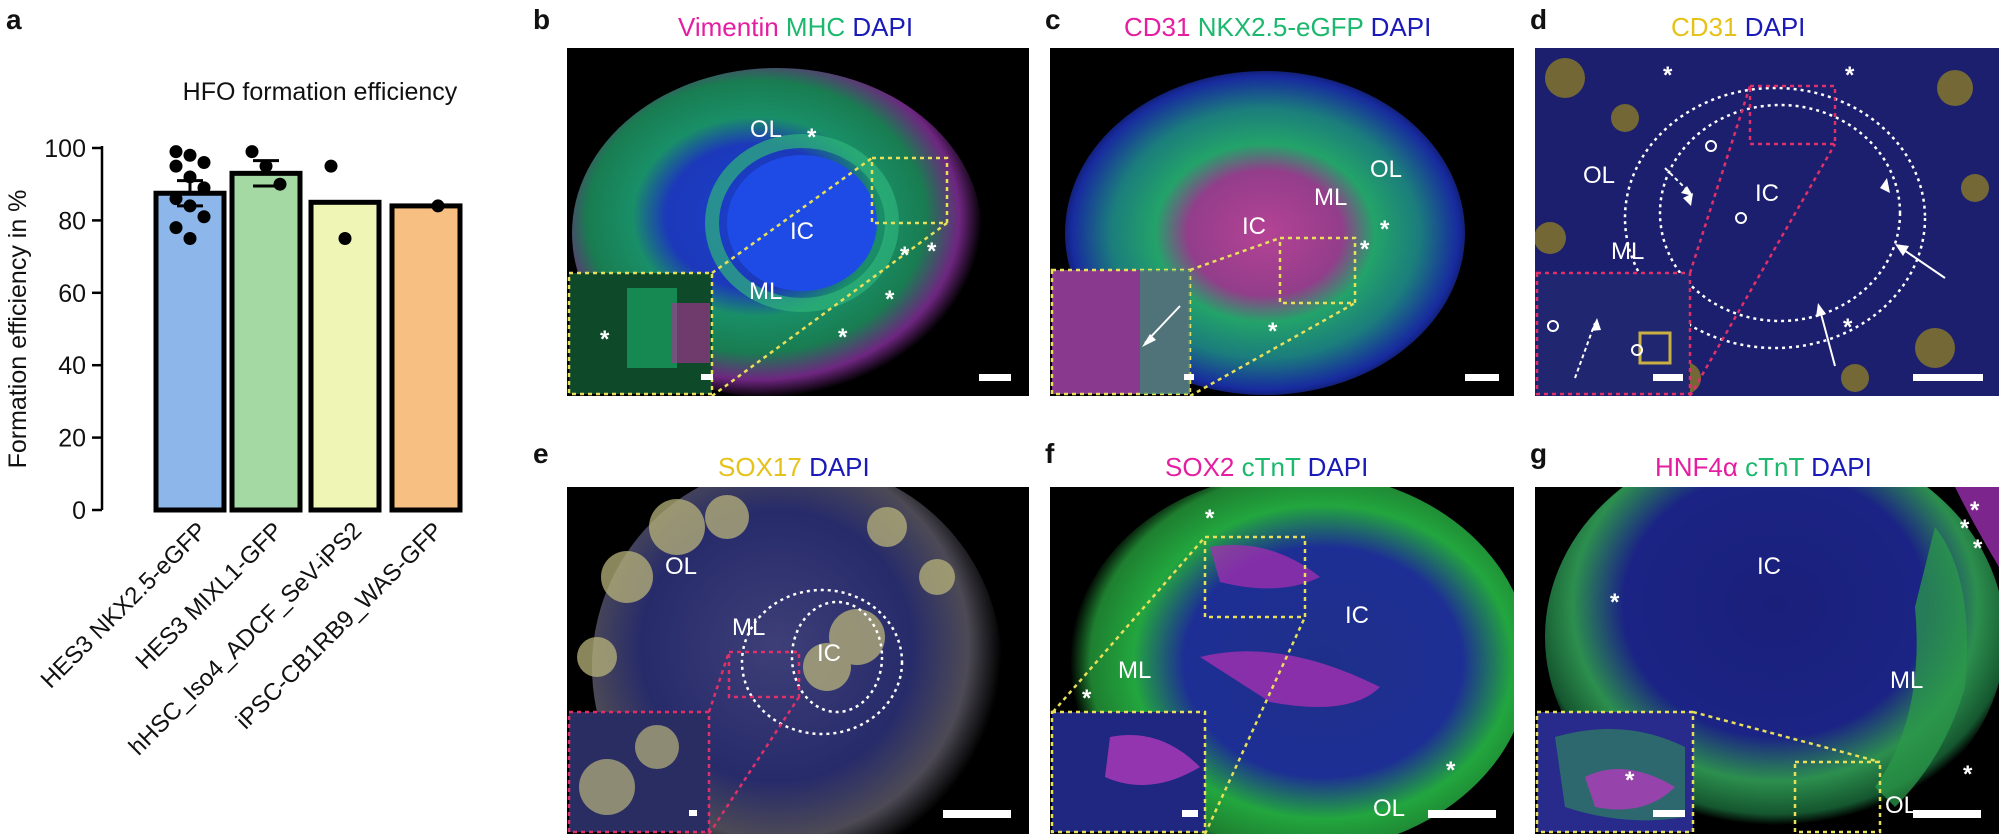  Describe the element at coordinates (1050, 453) in the screenshot. I see `panel-letter-f: f` at that location.